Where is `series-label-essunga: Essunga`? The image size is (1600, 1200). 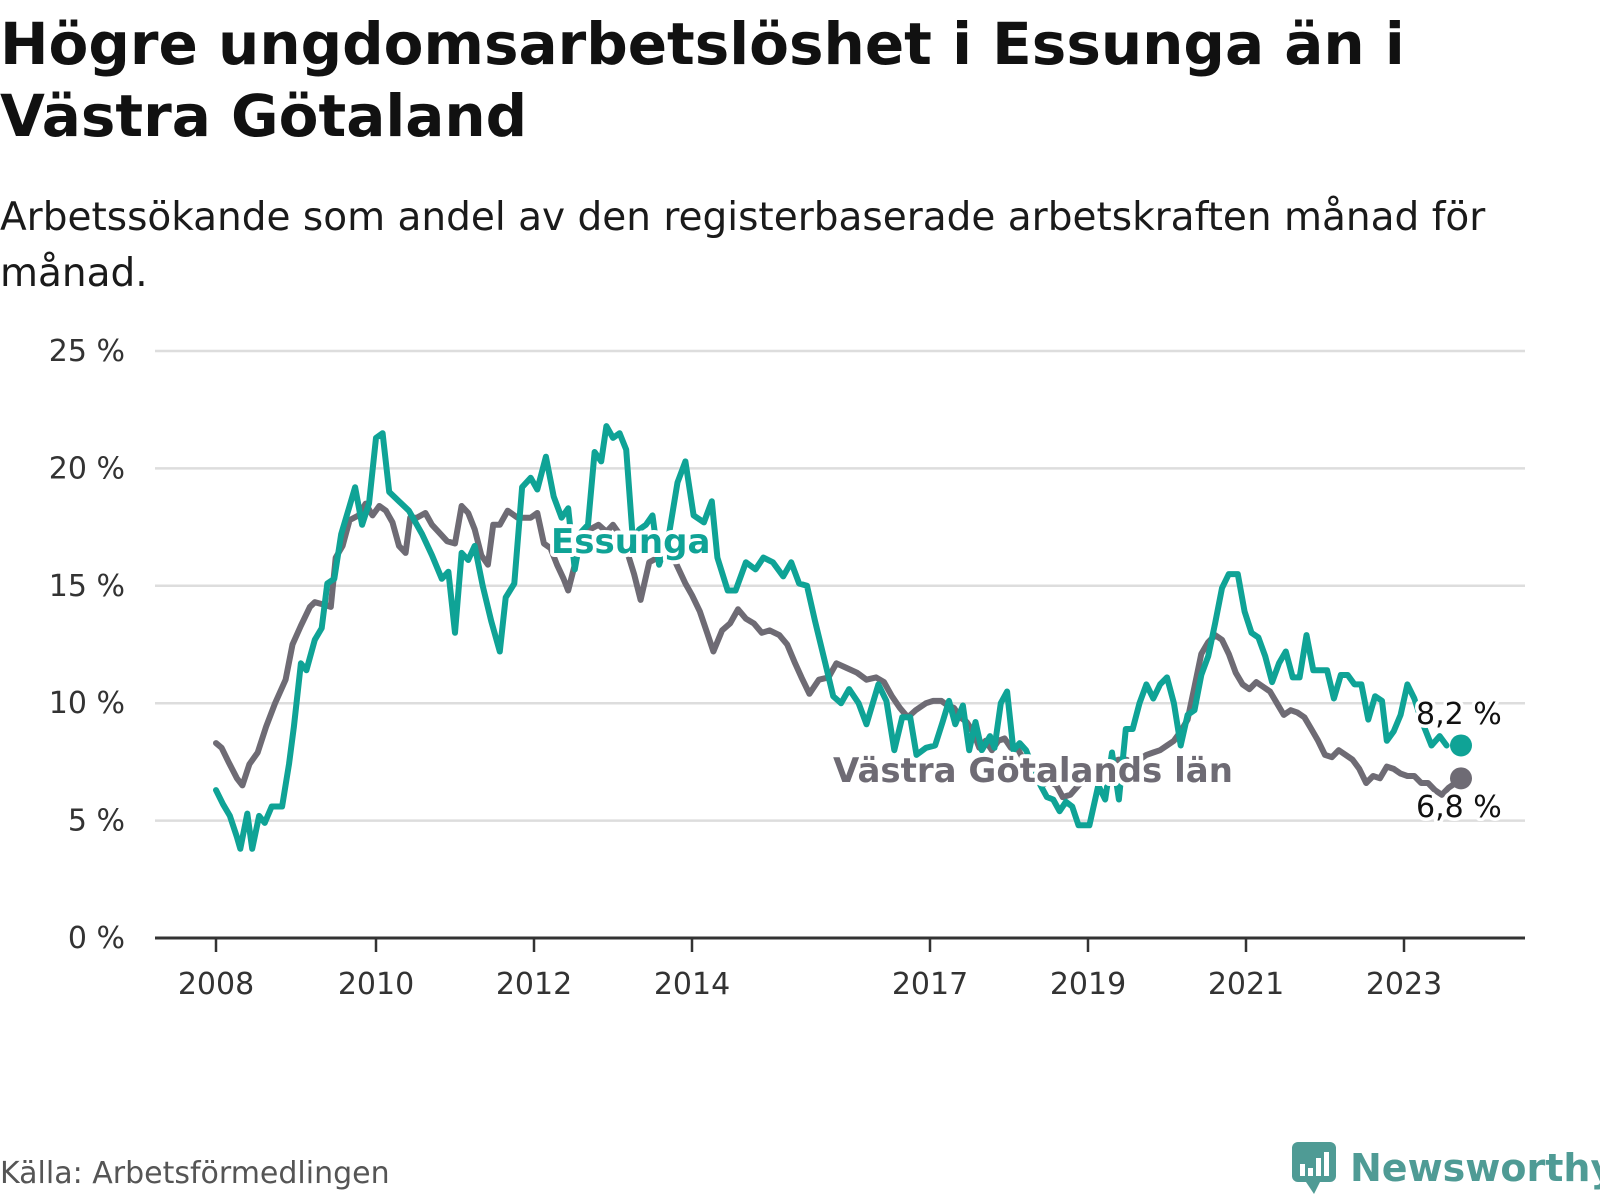 series-label-essunga: Essunga is located at coordinates (630, 542).